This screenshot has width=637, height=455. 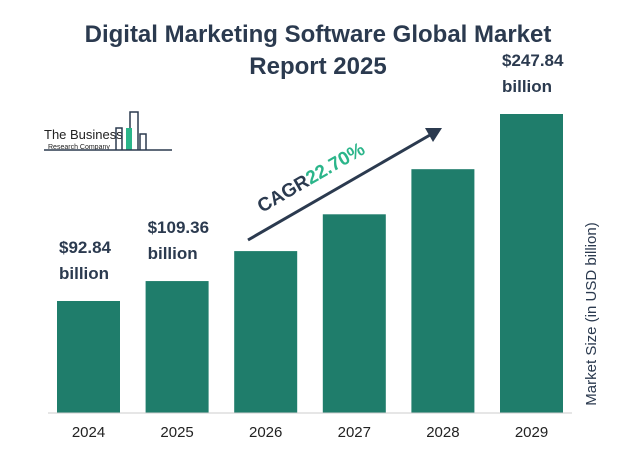 I want to click on bar-2027, so click(x=354, y=313).